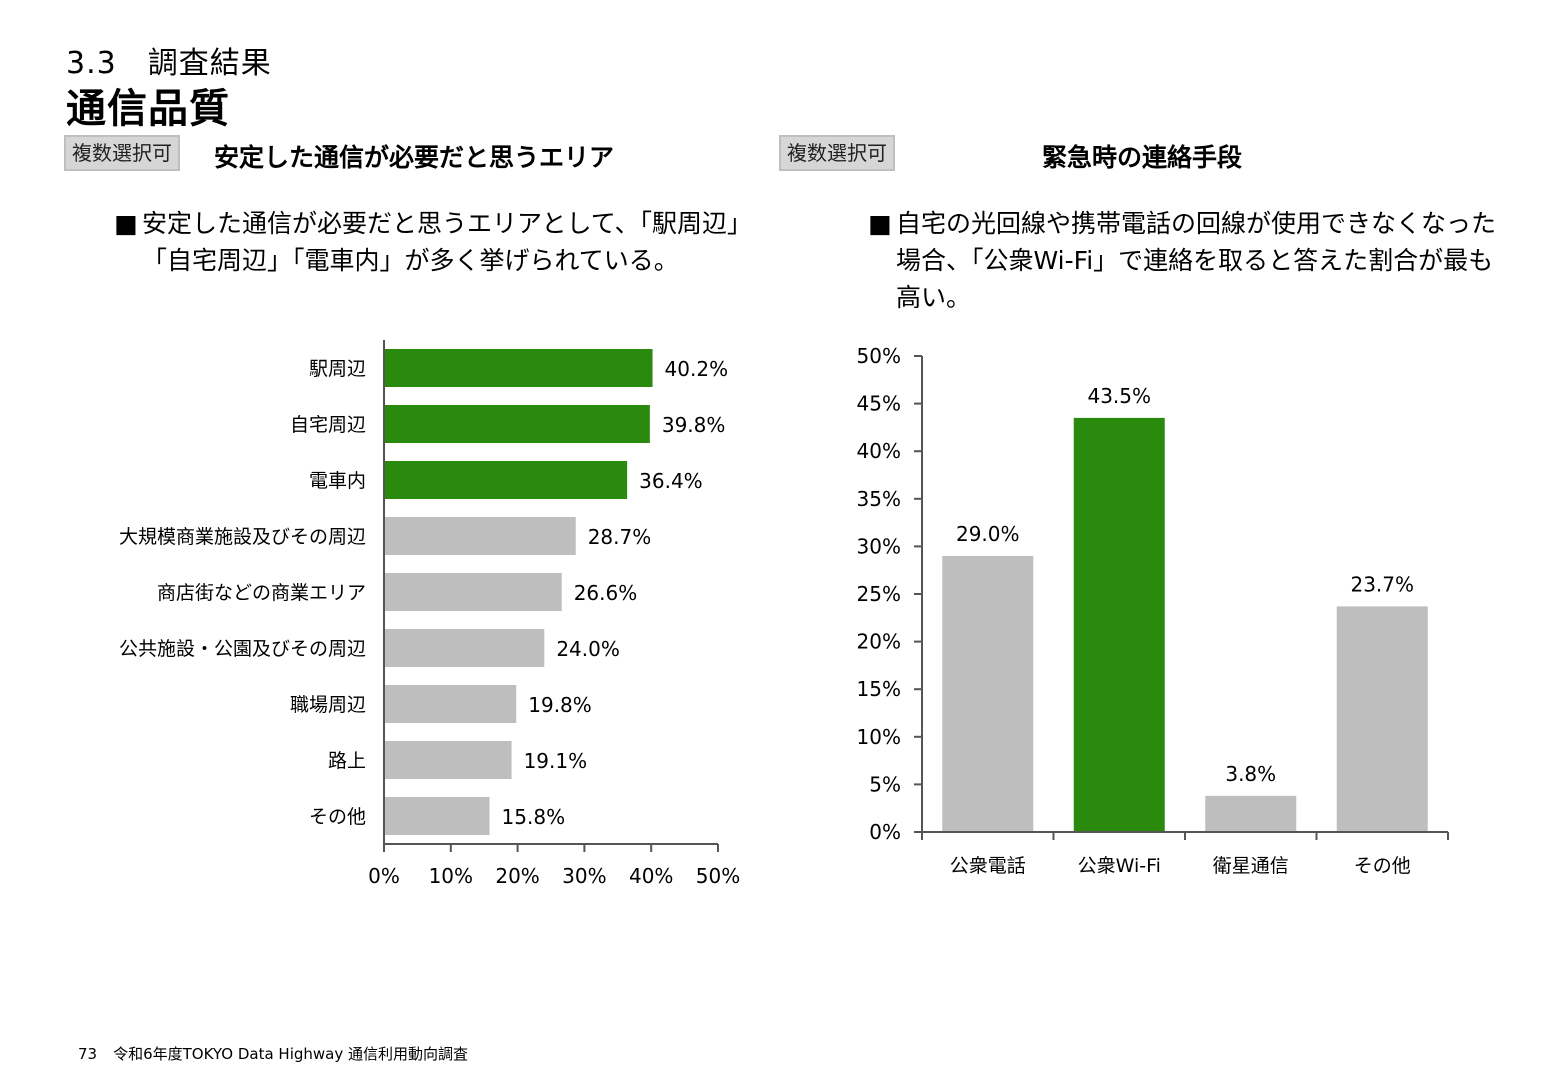 This screenshot has width=1560, height=1080. Describe the element at coordinates (122, 153) in the screenshot. I see `multi-select-badge-left: 複数選択可` at that location.